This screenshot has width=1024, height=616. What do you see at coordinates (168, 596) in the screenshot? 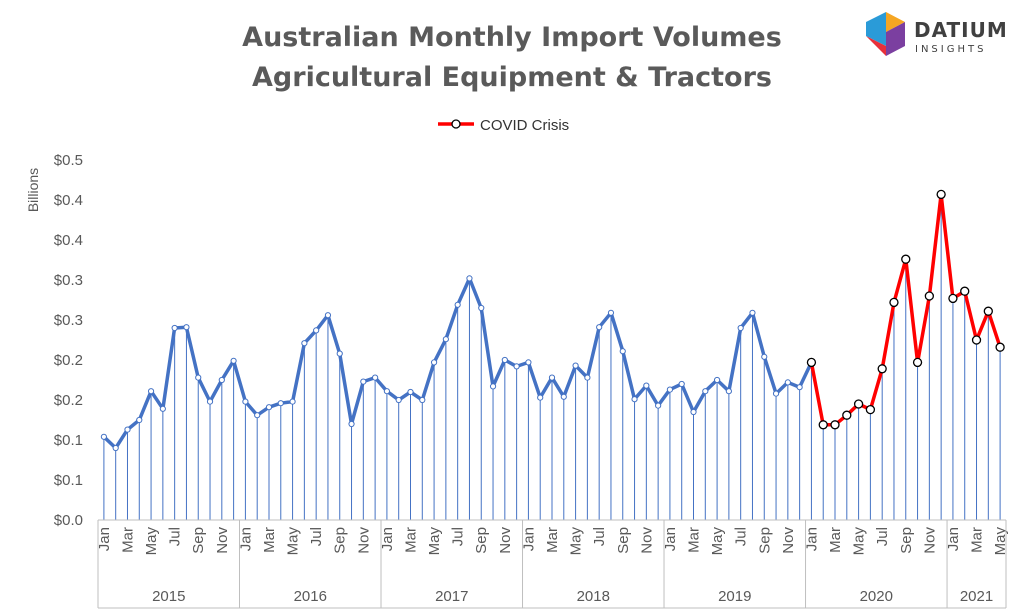
I see `x-year-label: 2015` at bounding box center [168, 596].